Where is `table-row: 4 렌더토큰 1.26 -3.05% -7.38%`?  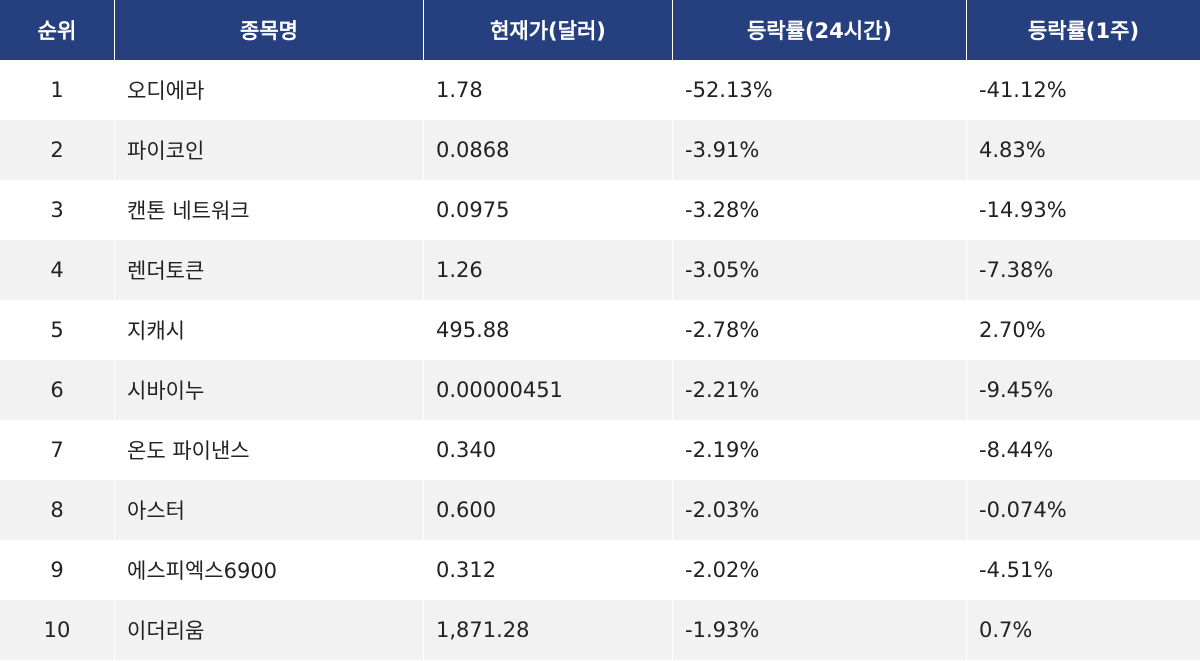
table-row: 4 렌더토큰 1.26 -3.05% -7.38% is located at coordinates (600, 270).